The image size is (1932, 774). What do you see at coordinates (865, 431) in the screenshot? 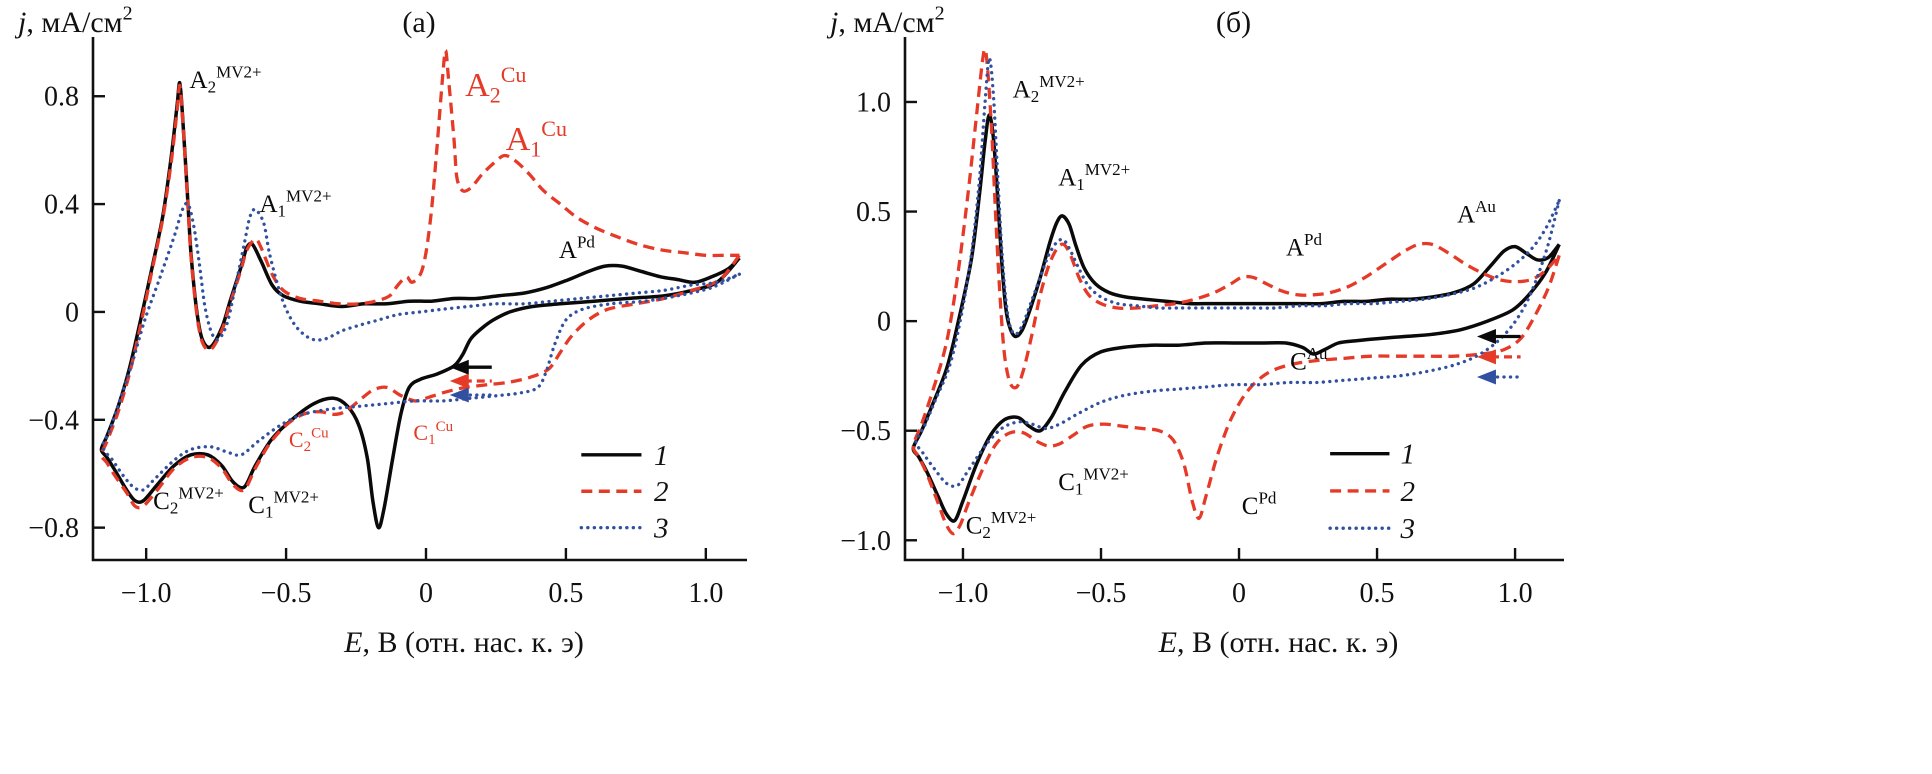
I see `y-tick-label: −0.5` at bounding box center [865, 431].